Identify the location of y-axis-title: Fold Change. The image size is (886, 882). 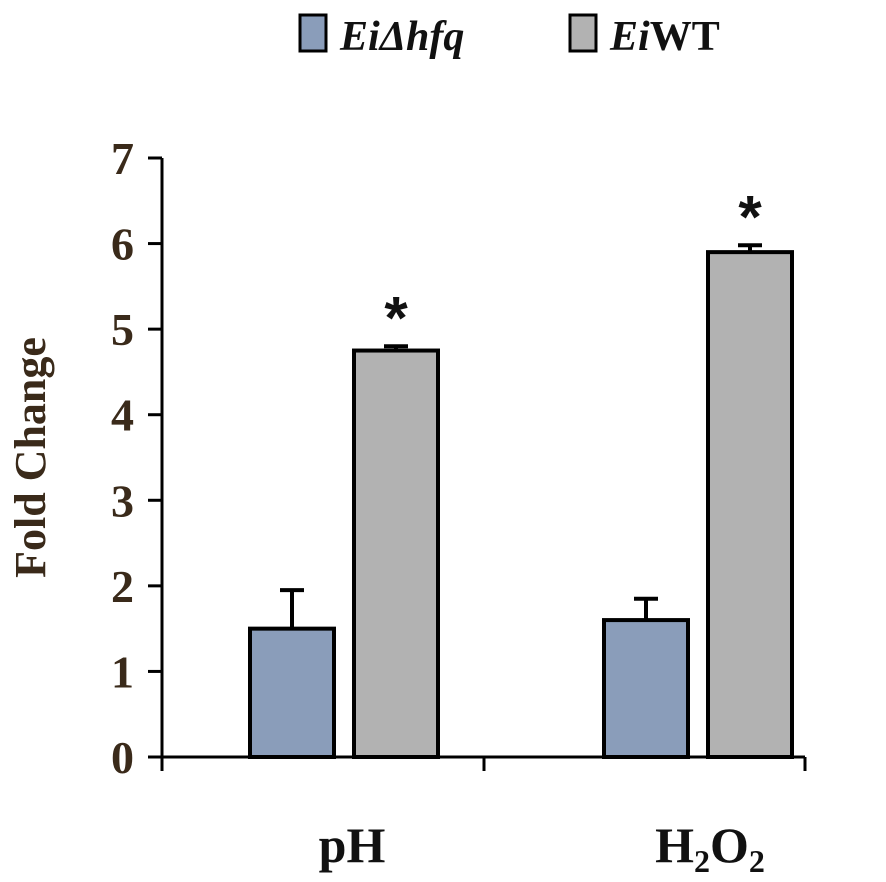
(30, 457).